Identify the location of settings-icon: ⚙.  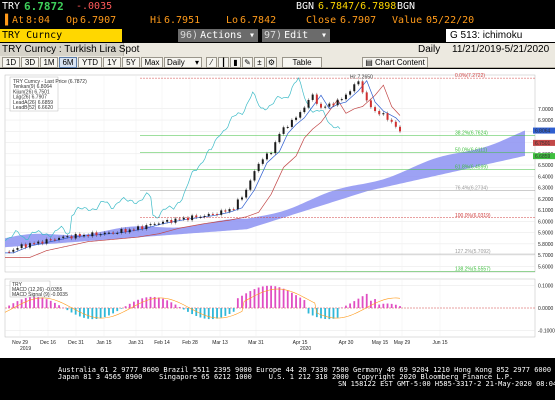
(271, 62).